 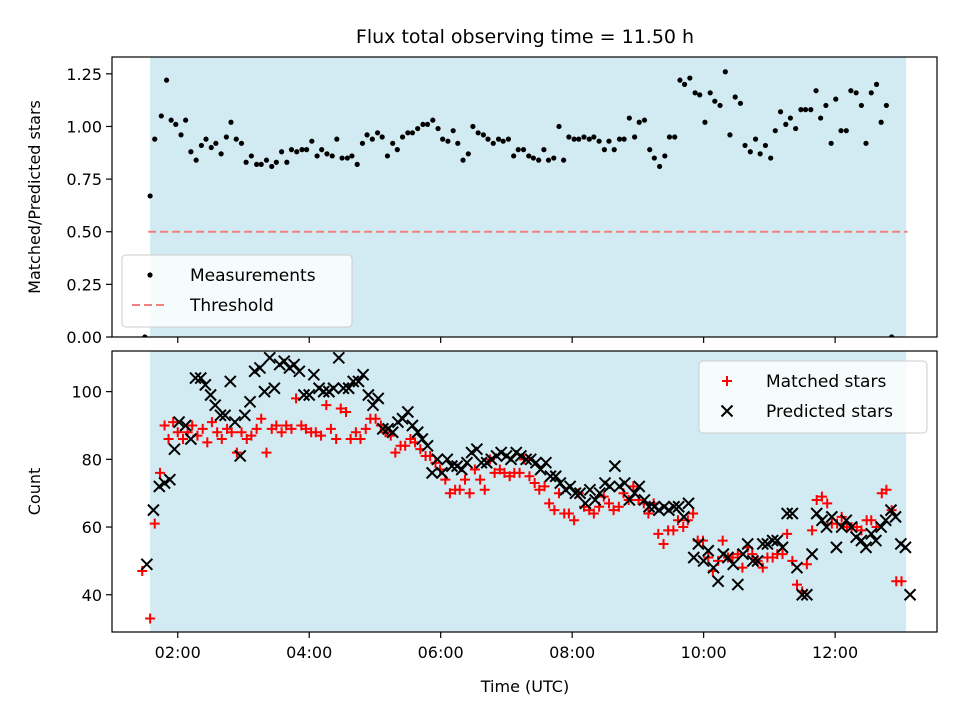 What do you see at coordinates (441, 652) in the screenshot?
I see `x-tick-label: 06:00` at bounding box center [441, 652].